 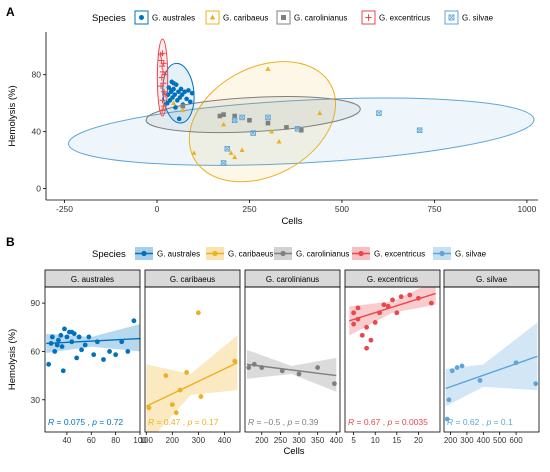 I want to click on confidence-band-aus, so click(x=93, y=339).